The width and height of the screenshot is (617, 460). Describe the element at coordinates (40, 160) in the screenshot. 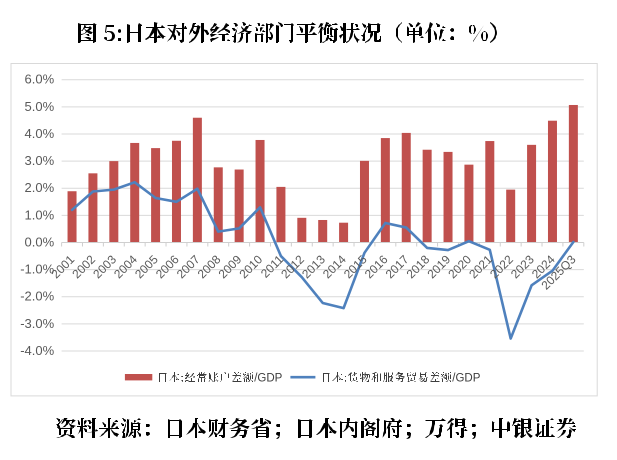

I see `svg-text: 3.0%` at that location.